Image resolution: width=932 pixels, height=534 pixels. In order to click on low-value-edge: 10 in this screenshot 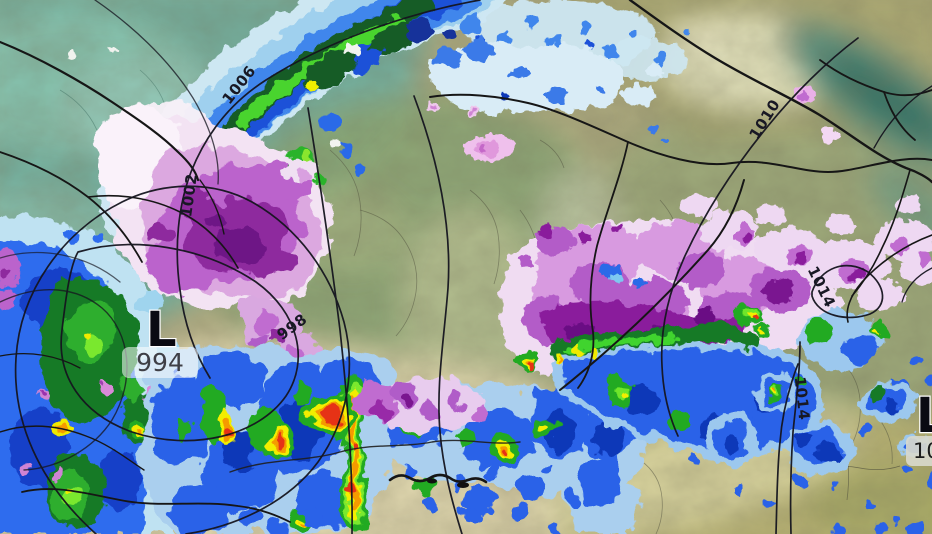, I will do `click(922, 451)`.